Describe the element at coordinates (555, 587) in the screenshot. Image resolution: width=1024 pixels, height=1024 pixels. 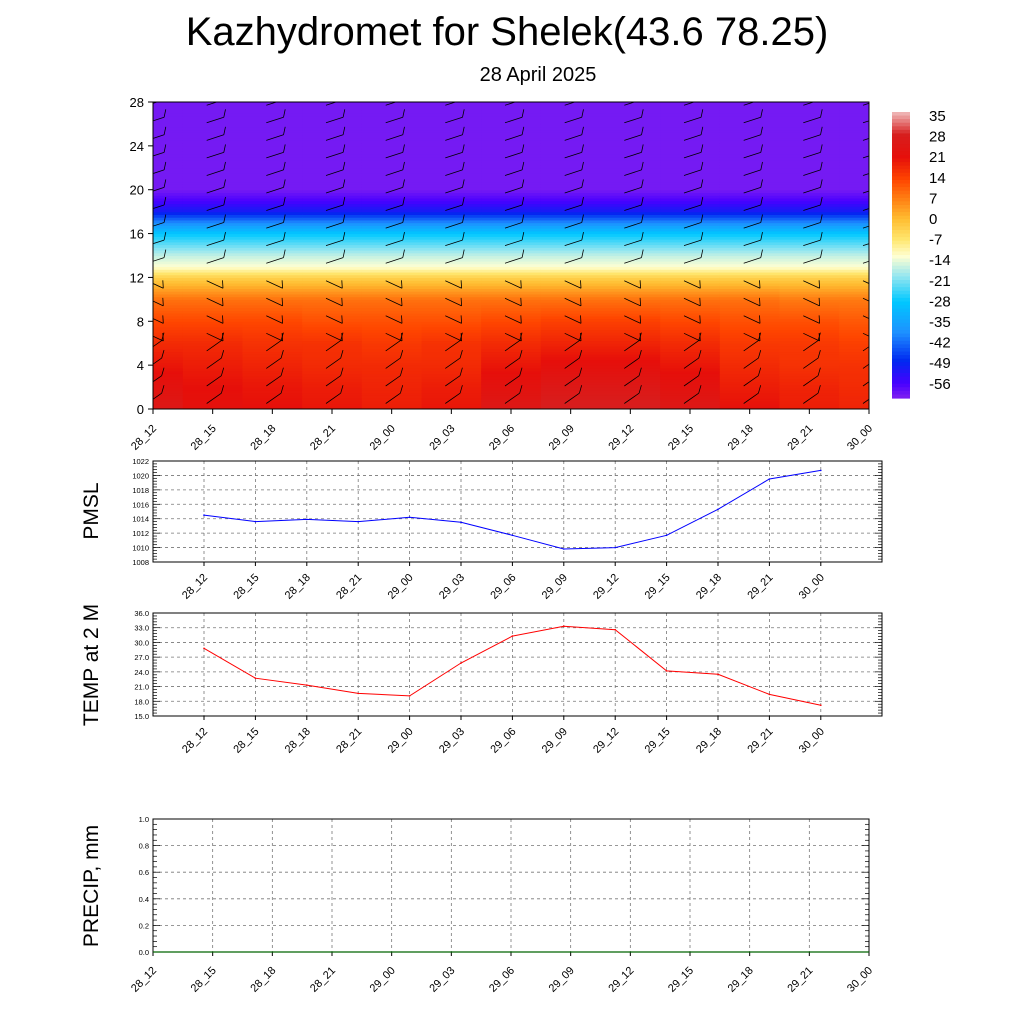
I see `x-tick-label: 29_09` at that location.